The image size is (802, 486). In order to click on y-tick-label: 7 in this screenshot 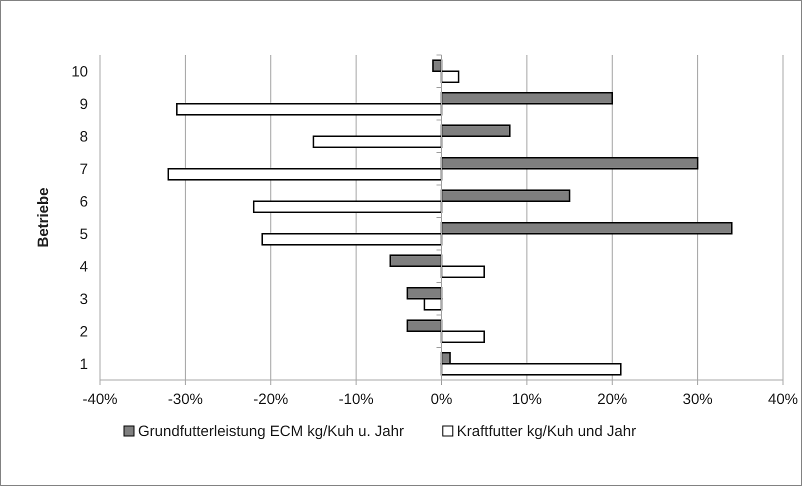, I will do `click(84, 169)`.